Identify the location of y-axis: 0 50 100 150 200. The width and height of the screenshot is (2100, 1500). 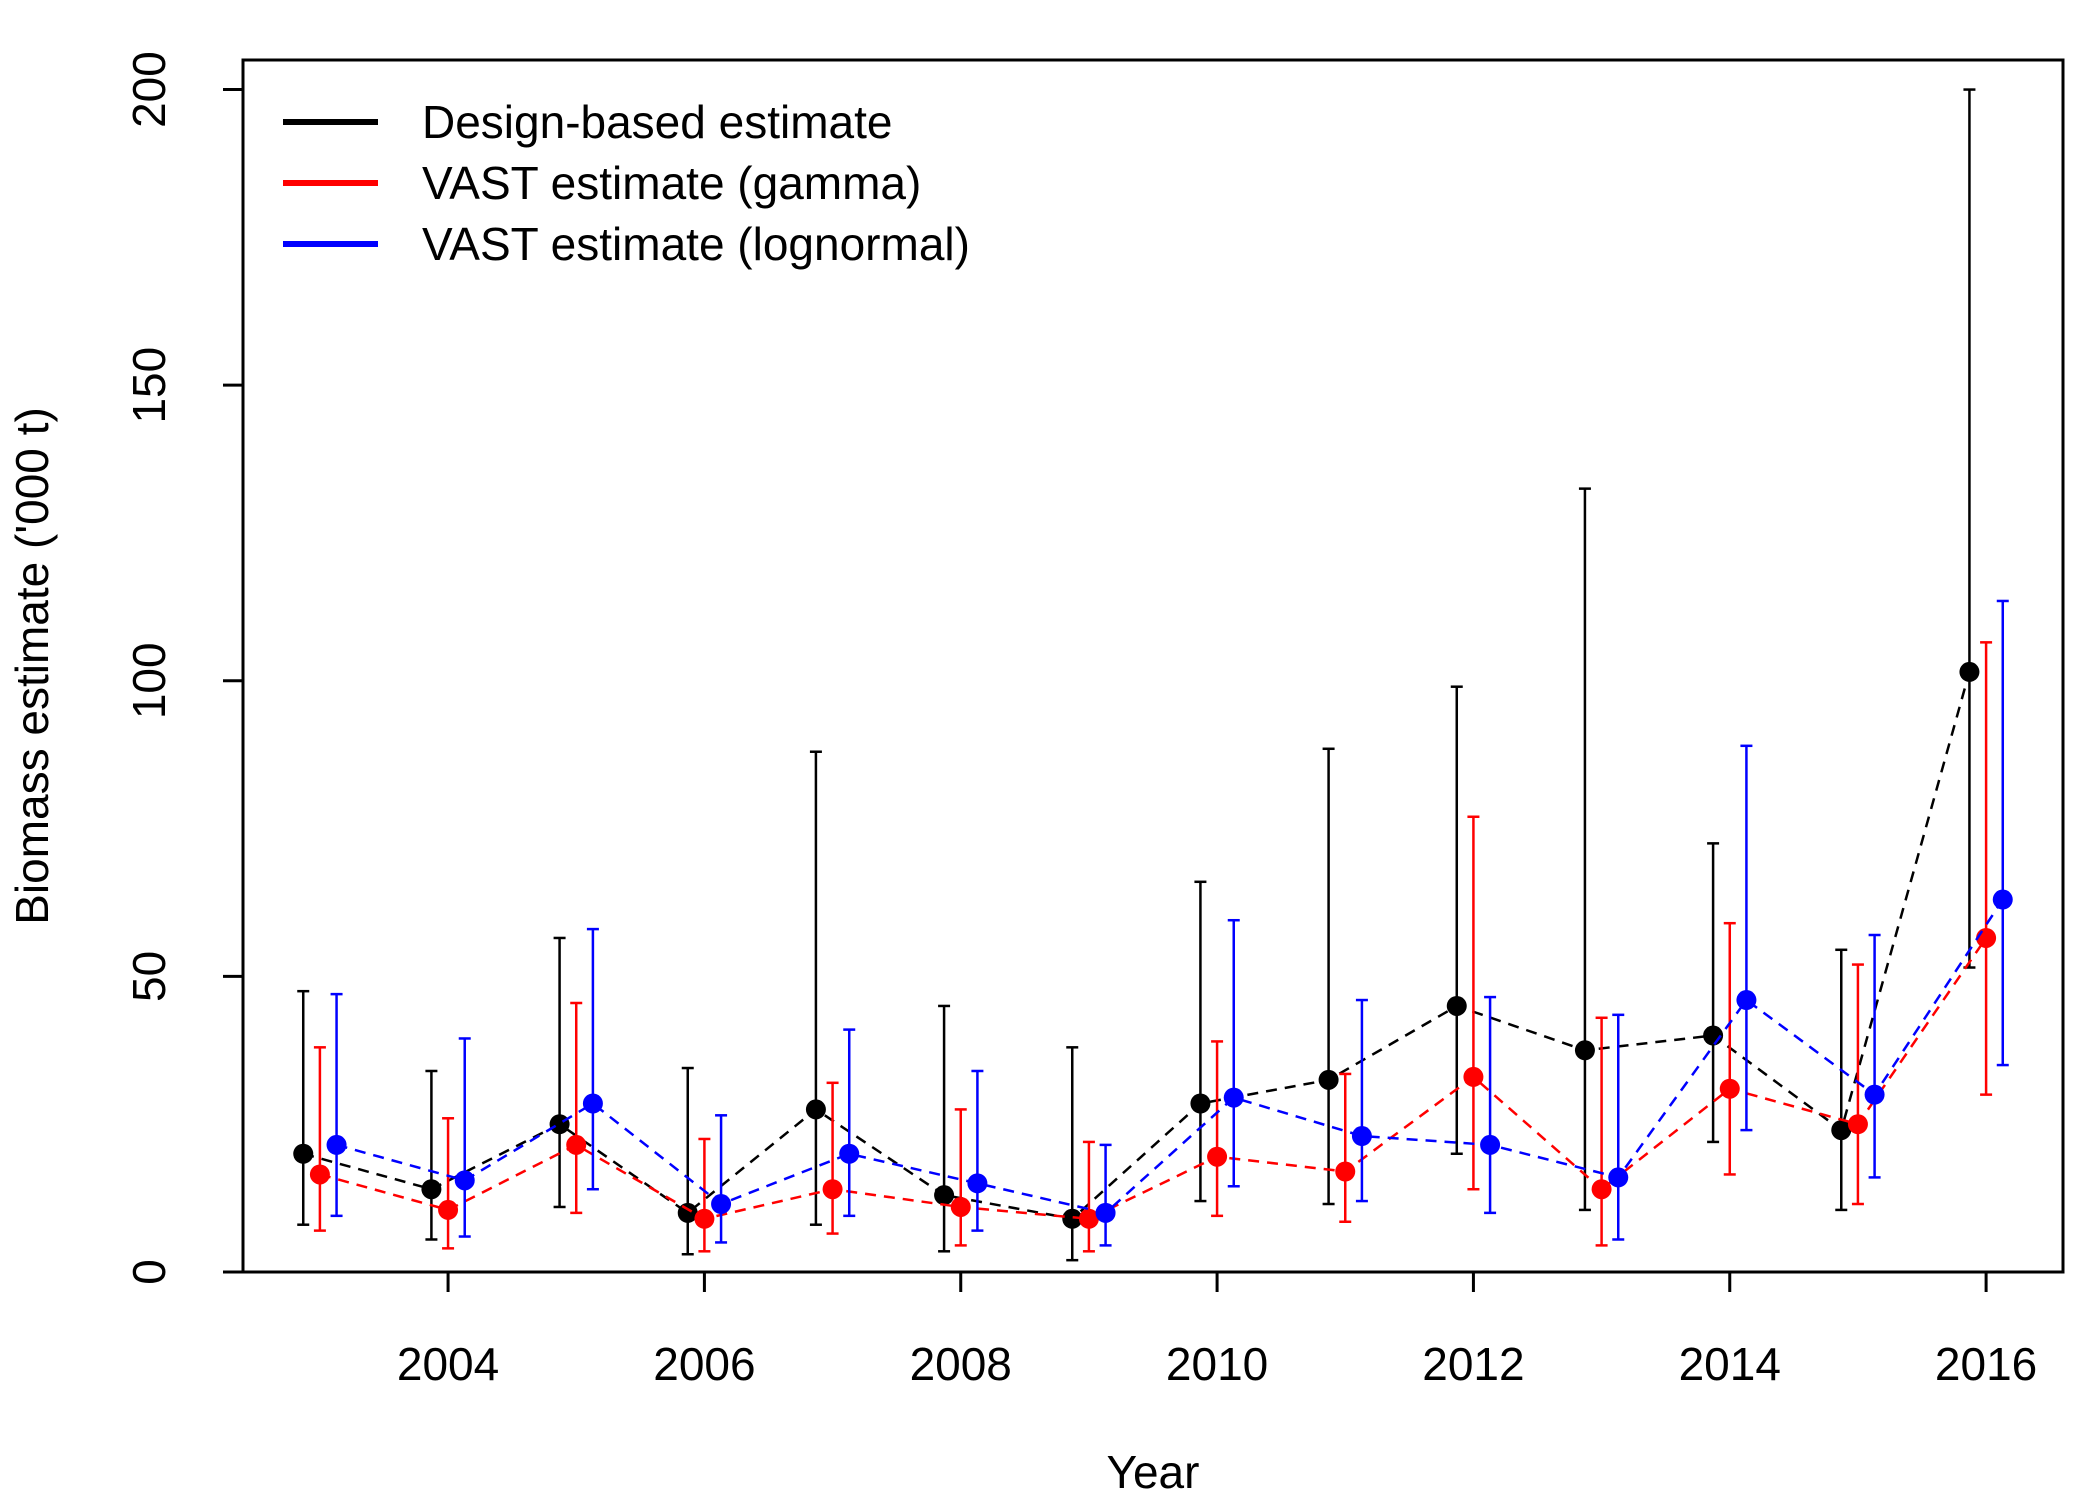
(184, 668).